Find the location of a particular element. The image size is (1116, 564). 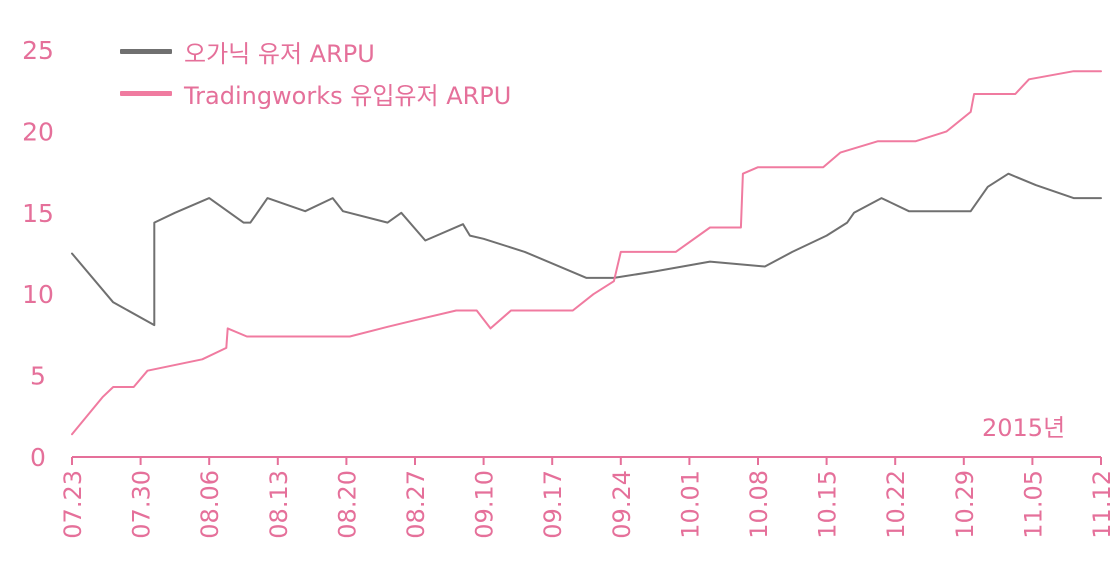

y-tick-label: 10 is located at coordinates (38, 294).